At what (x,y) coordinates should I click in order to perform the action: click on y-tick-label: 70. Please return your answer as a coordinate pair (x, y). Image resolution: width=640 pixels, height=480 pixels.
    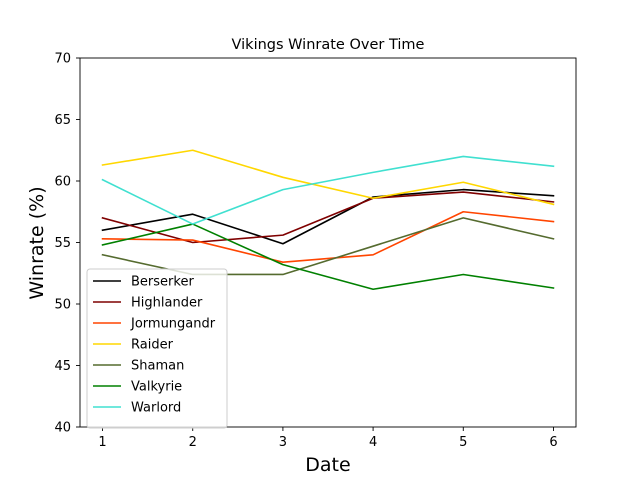
    Looking at the image, I should click on (62, 59).